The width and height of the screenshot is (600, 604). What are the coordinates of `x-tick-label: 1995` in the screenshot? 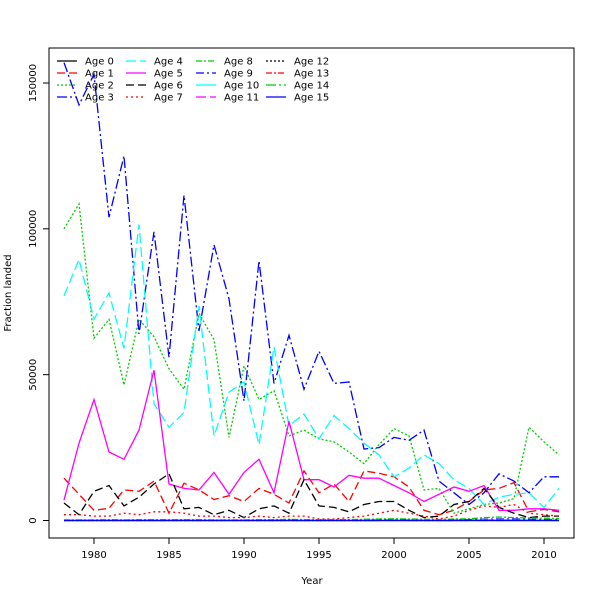 It's located at (318, 555).